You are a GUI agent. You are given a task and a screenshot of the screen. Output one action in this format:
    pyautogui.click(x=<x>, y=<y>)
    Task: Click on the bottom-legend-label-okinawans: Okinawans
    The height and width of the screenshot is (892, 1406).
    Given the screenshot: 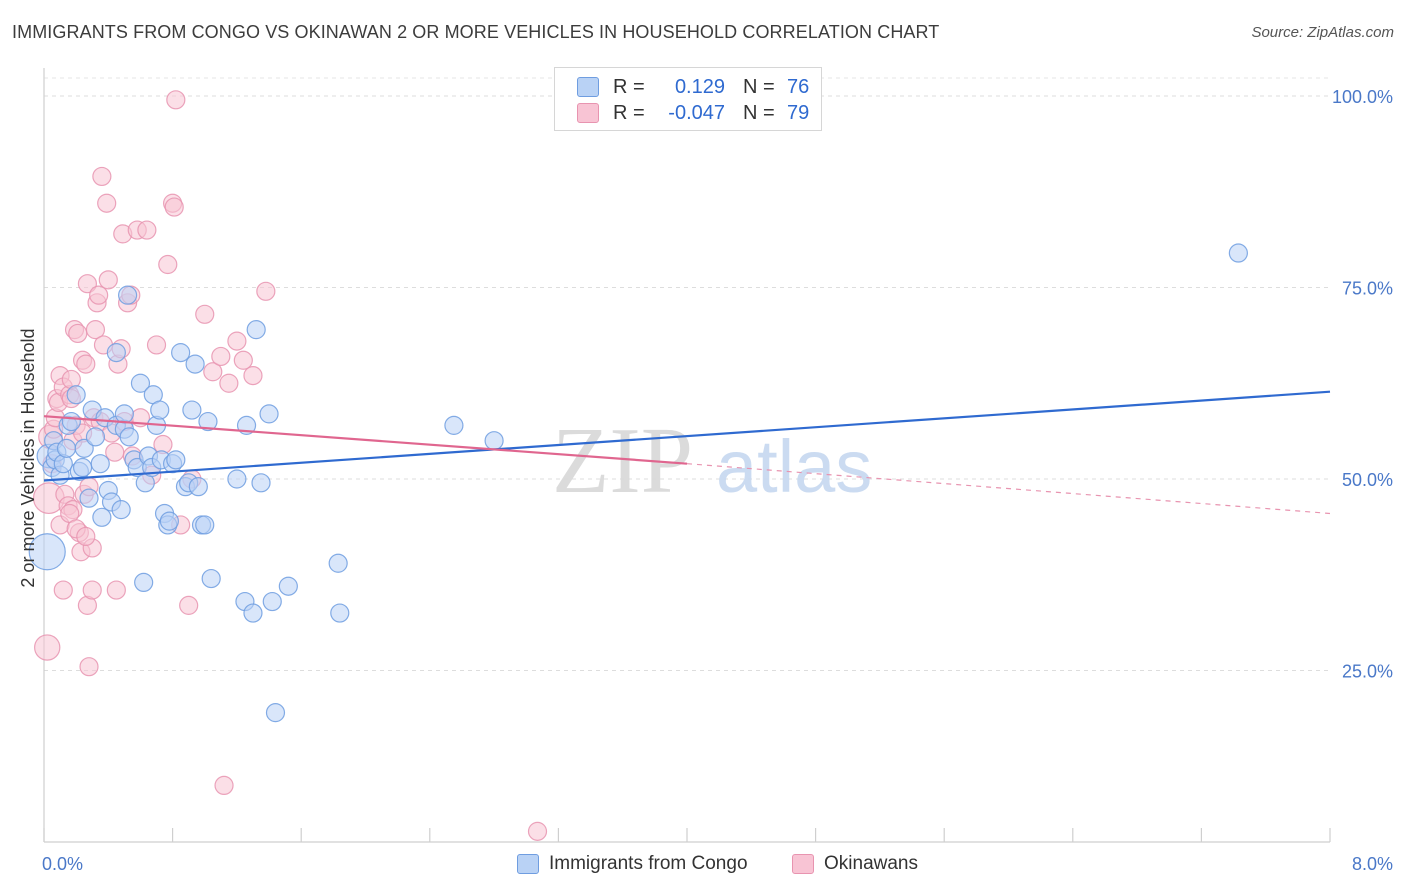 What is the action you would take?
    pyautogui.click(x=871, y=863)
    